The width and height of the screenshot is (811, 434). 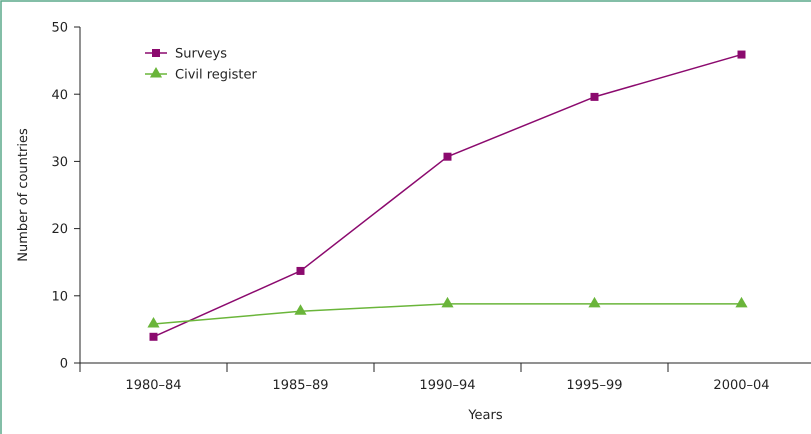 What do you see at coordinates (23, 195) in the screenshot?
I see `y-axis-title: Number of countries` at bounding box center [23, 195].